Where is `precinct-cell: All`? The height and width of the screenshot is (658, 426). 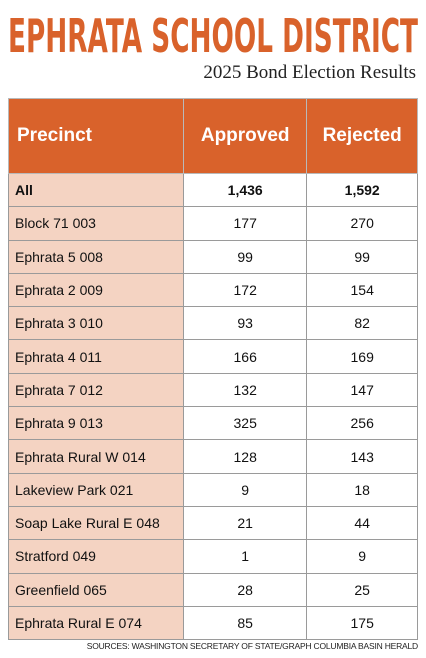 precinct-cell: All is located at coordinates (96, 190).